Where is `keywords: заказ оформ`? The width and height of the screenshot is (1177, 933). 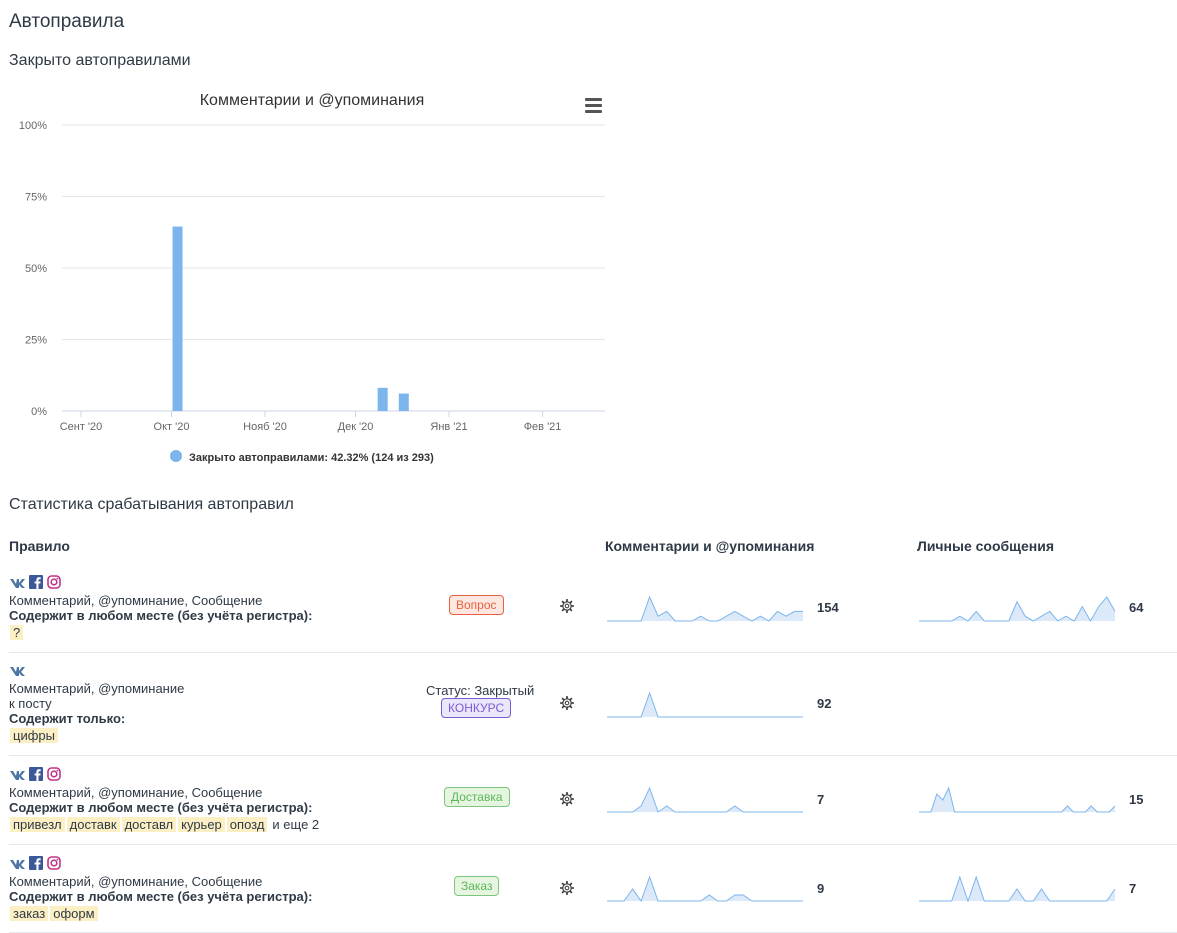
keywords: заказ оформ is located at coordinates (160, 912).